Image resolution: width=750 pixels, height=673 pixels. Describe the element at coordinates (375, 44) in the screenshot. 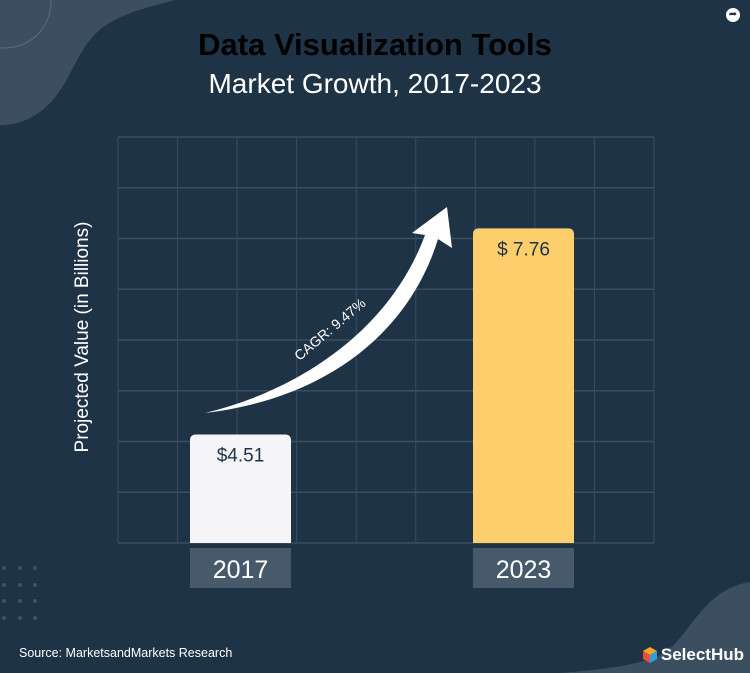

I see `chart-title: Data Visualization Tools` at that location.